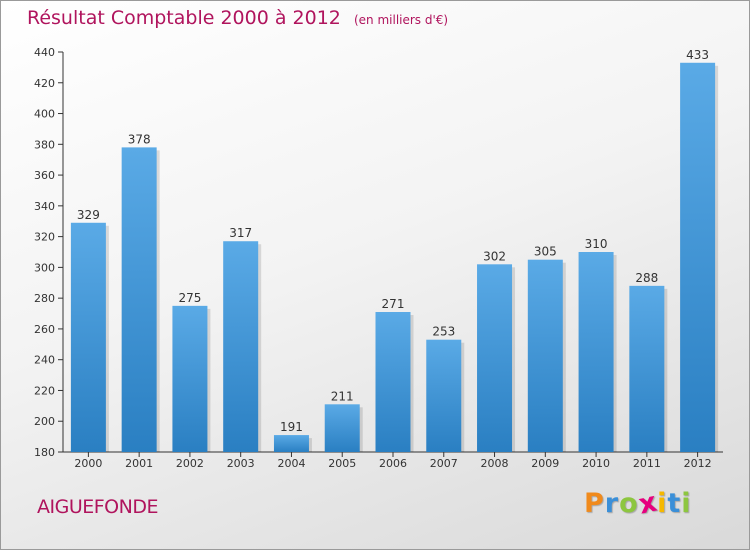 The image size is (750, 550). Describe the element at coordinates (44, 52) in the screenshot. I see `y-tick-label: 440` at that location.